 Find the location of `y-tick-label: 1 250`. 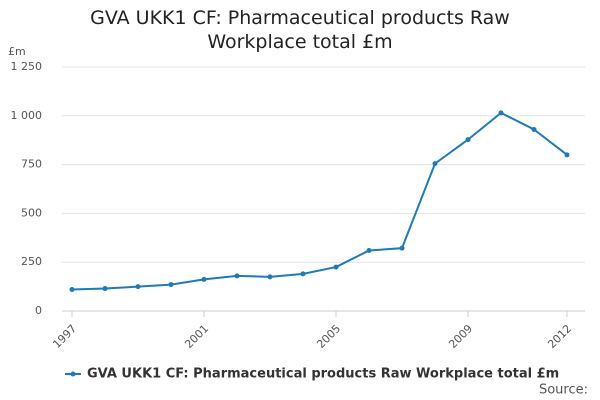

y-tick-label: 1 250 is located at coordinates (27, 66).